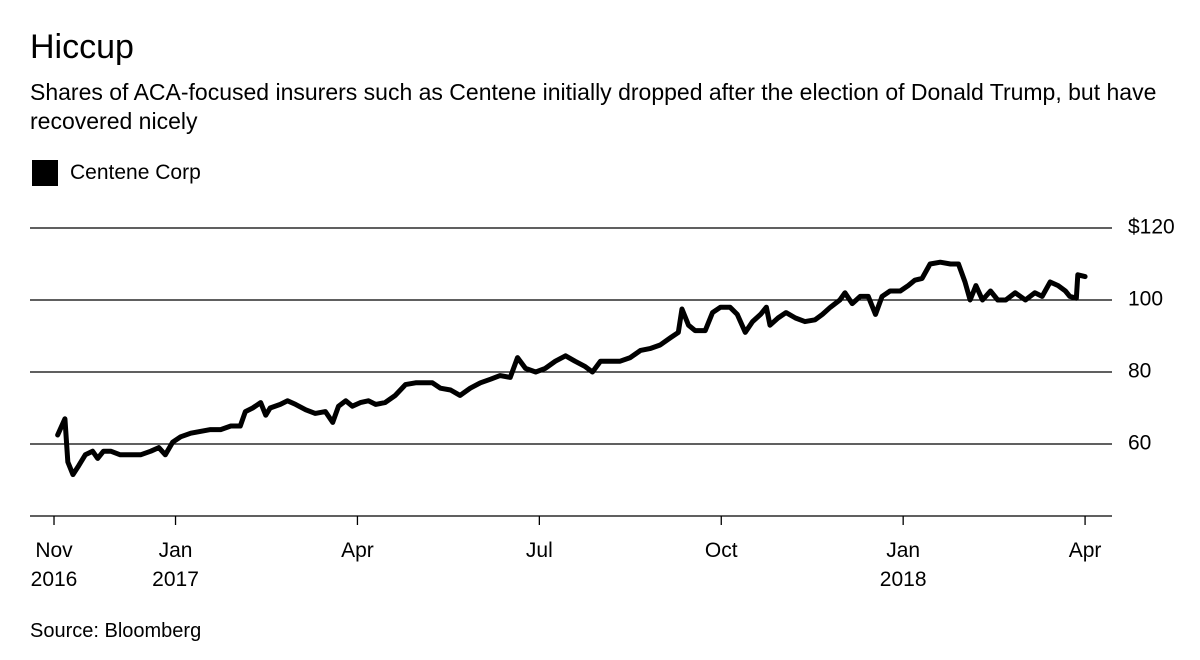 Image resolution: width=1200 pixels, height=660 pixels. What do you see at coordinates (1139, 371) in the screenshot?
I see `y-tick-label: 80` at bounding box center [1139, 371].